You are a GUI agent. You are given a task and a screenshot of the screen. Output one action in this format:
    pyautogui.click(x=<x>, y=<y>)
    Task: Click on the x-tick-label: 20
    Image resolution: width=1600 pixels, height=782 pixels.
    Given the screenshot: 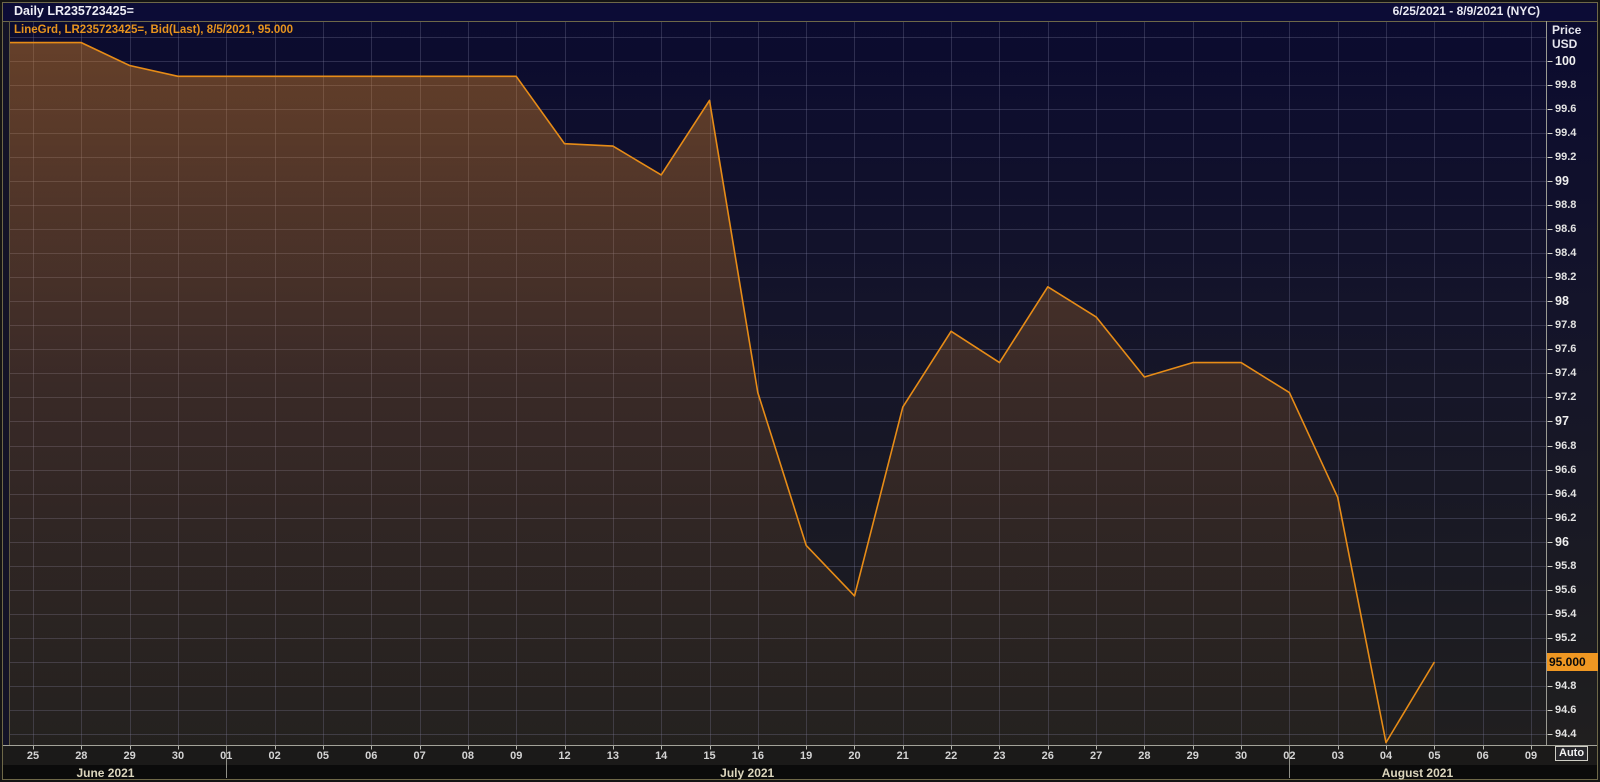 What is the action you would take?
    pyautogui.click(x=854, y=756)
    